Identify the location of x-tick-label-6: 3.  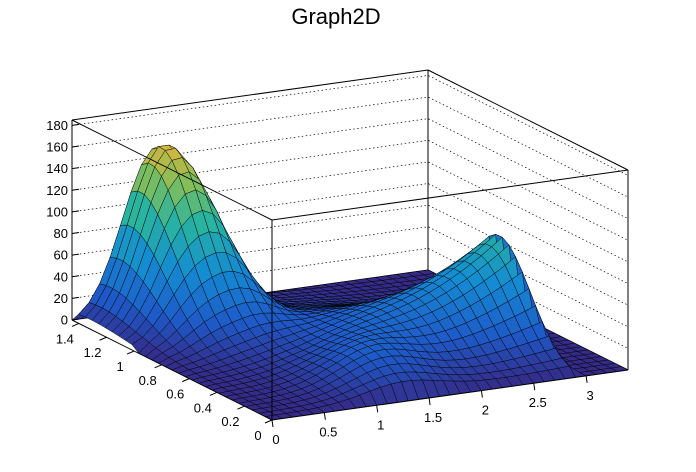
(590, 395).